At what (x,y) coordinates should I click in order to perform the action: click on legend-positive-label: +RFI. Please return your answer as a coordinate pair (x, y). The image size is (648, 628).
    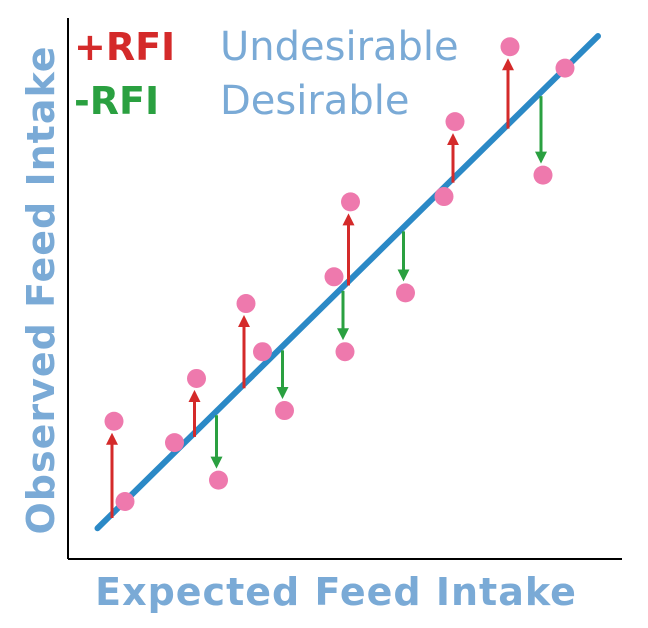
    Looking at the image, I should click on (124, 47).